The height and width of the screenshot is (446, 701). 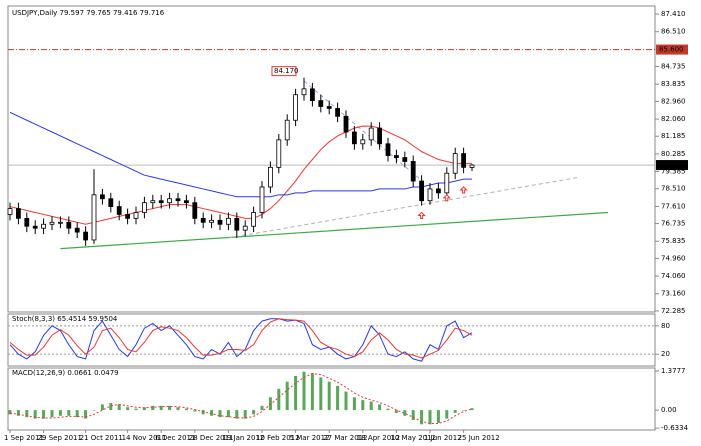 What do you see at coordinates (673, 136) in the screenshot?
I see `y-tick-label: 81.185` at bounding box center [673, 136].